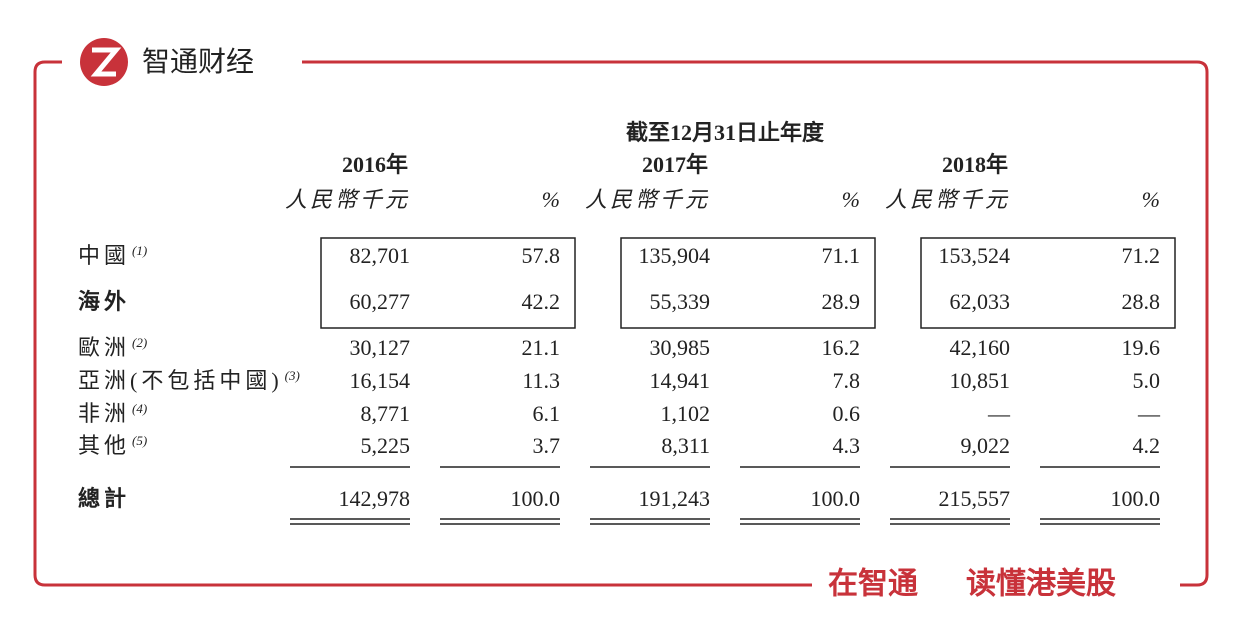 This screenshot has height=641, width=1242. I want to click on cell: 10,851, so click(980, 380).